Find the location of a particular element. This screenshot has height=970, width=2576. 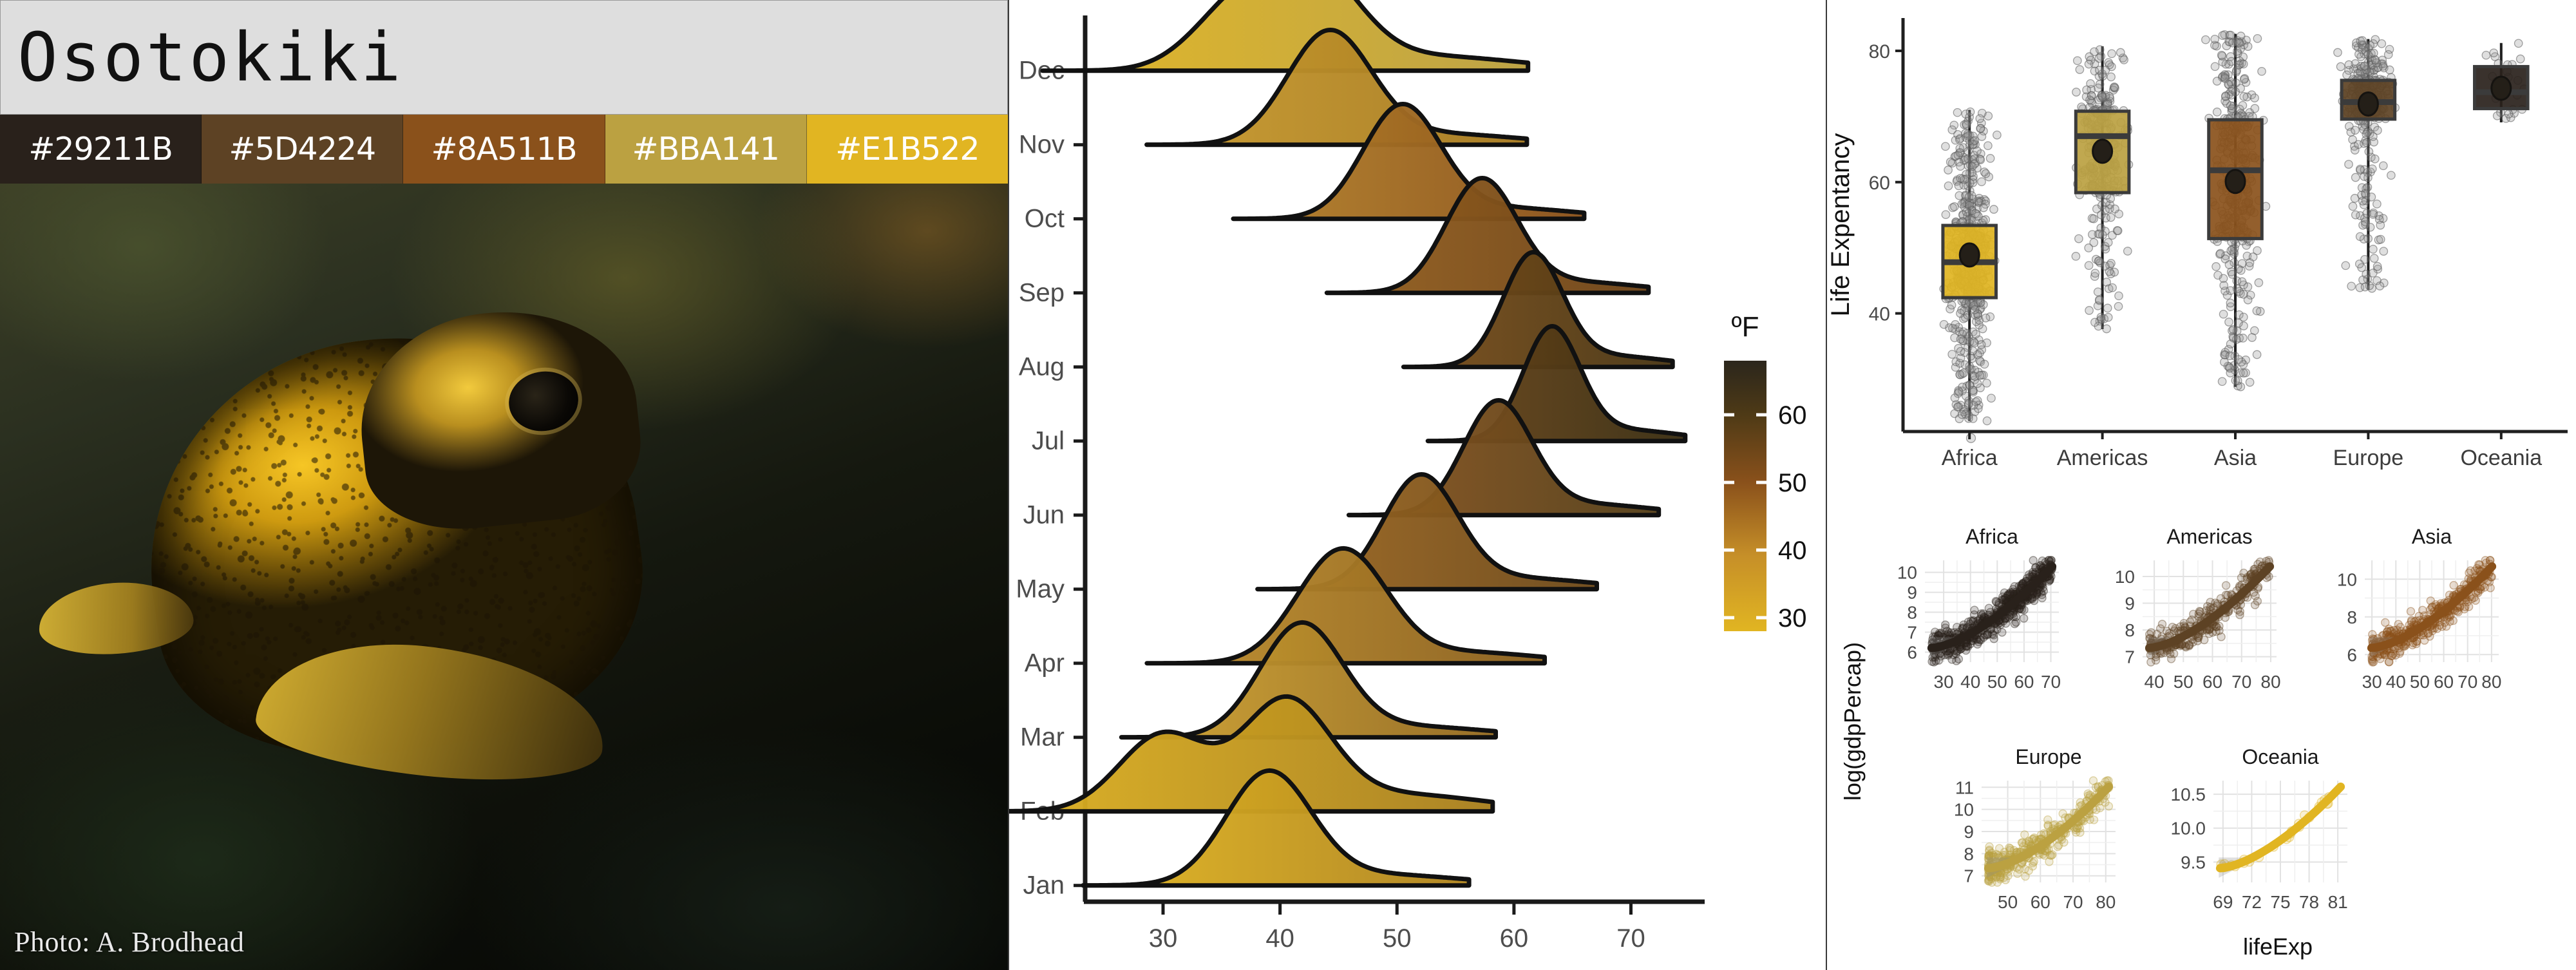

svg-text: 11 is located at coordinates (1964, 787).